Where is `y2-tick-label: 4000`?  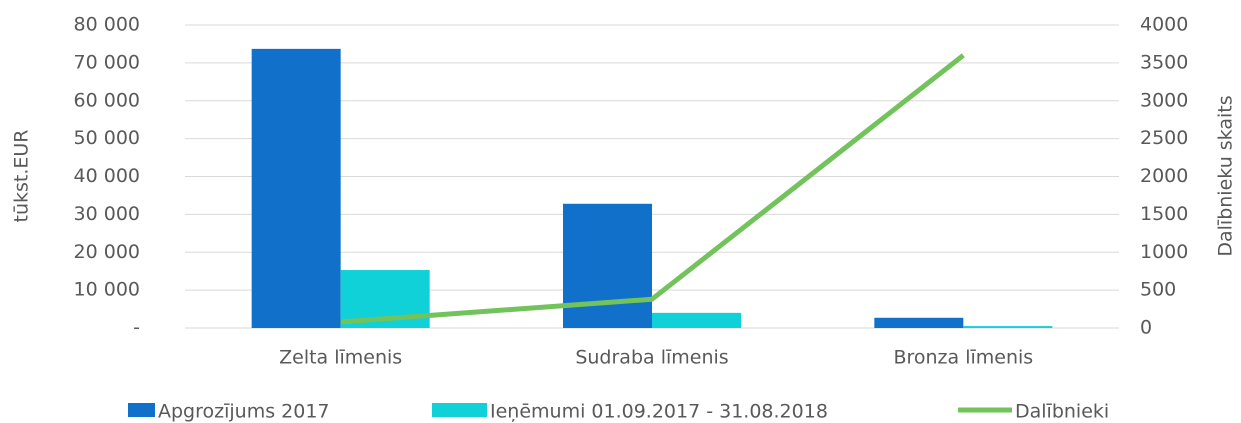 y2-tick-label: 4000 is located at coordinates (1164, 25).